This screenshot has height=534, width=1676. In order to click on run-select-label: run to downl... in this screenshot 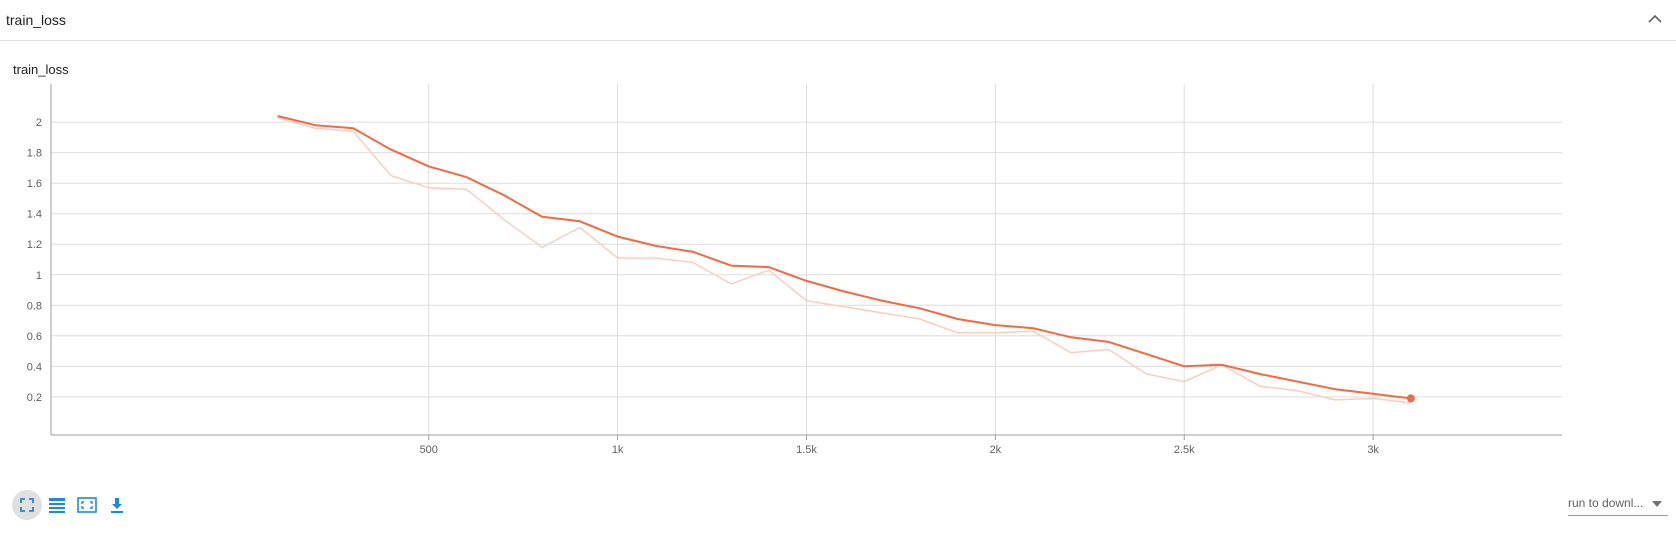, I will do `click(1606, 503)`.